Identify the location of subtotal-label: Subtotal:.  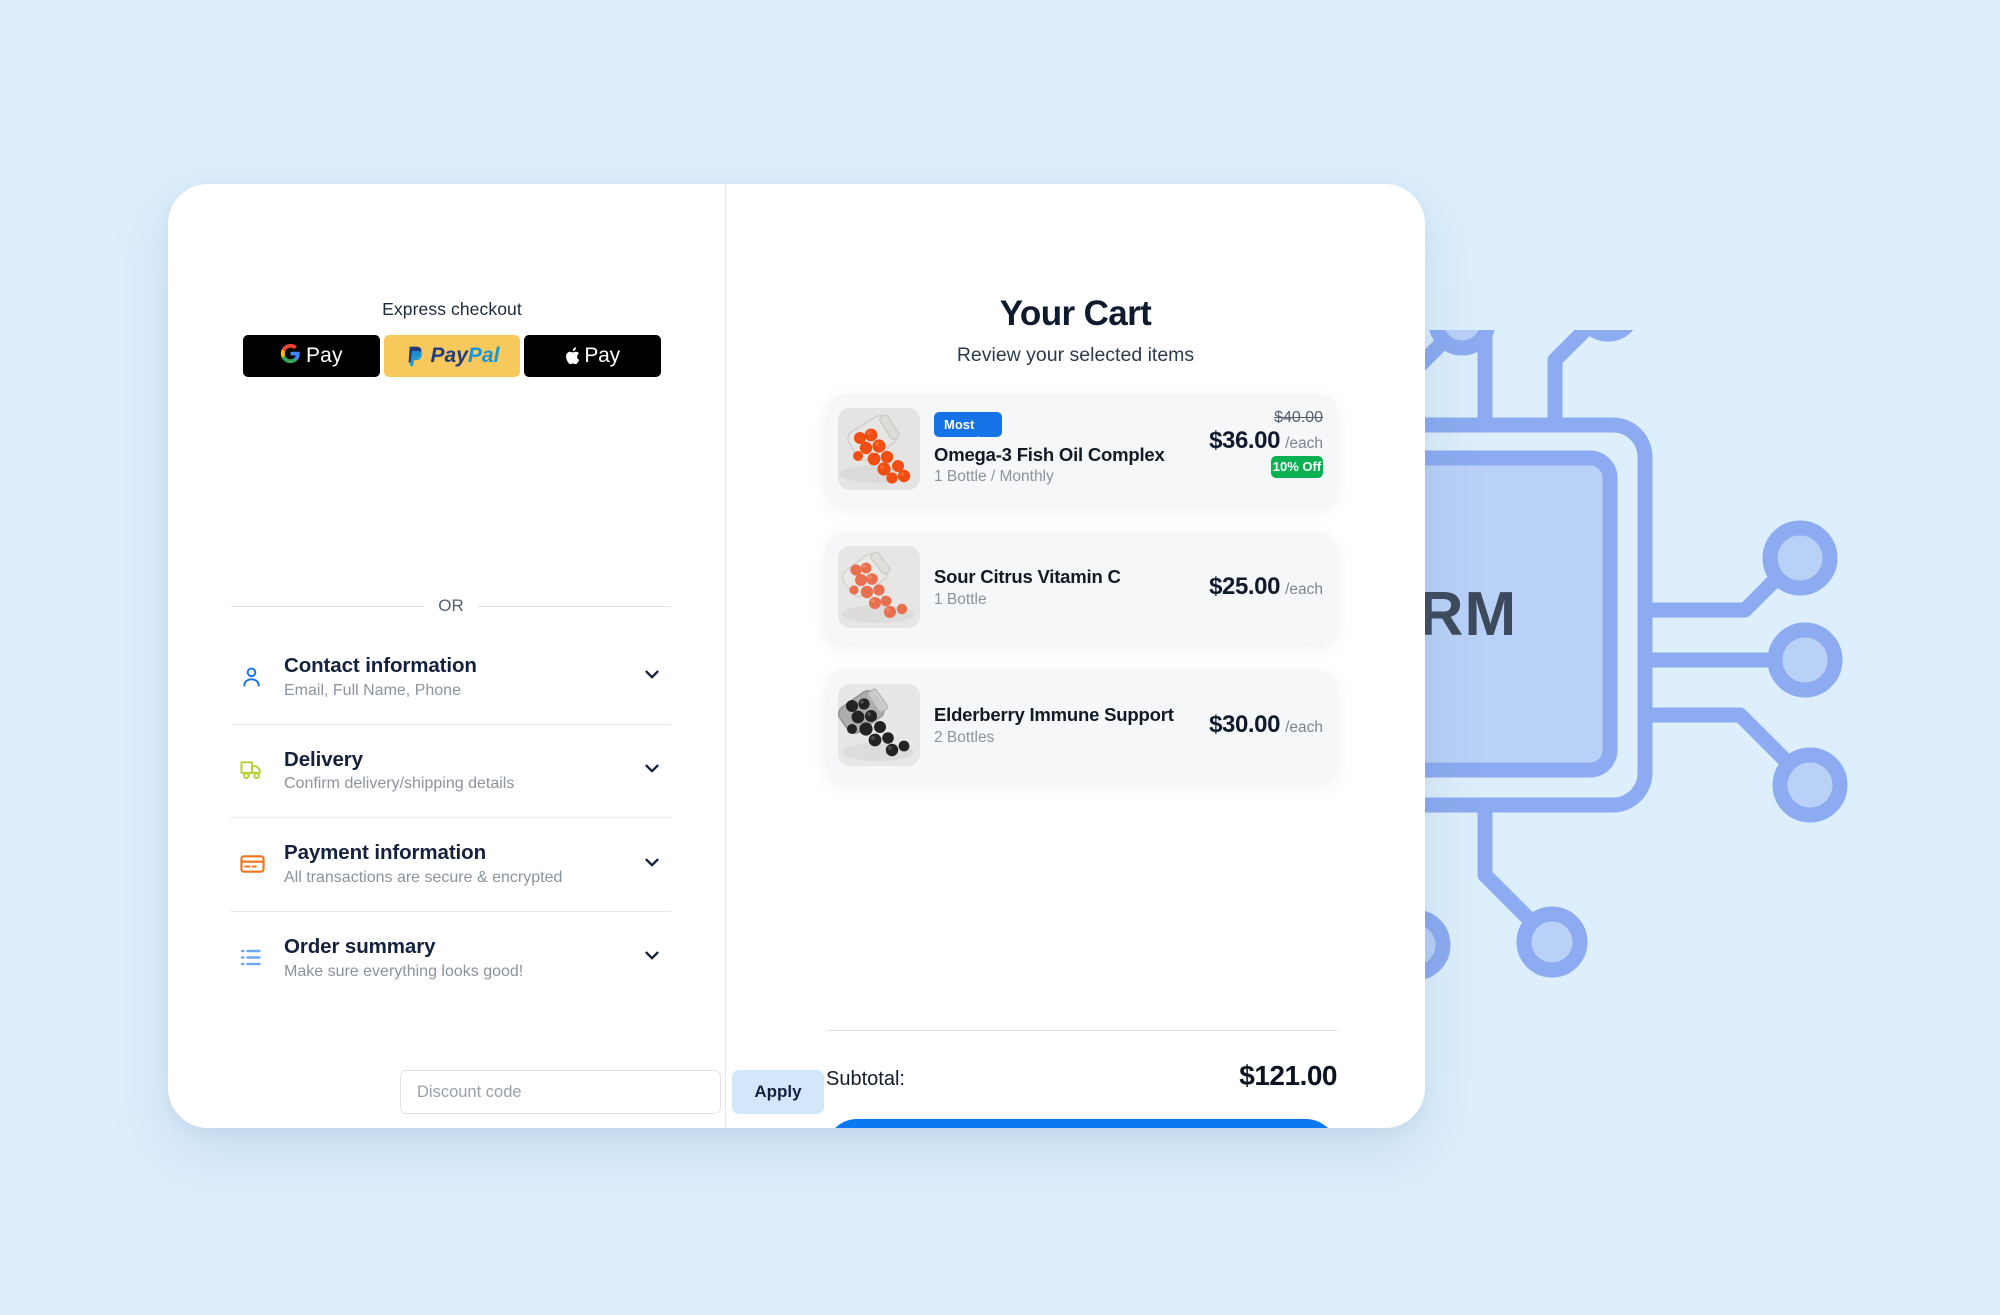
(865, 1079).